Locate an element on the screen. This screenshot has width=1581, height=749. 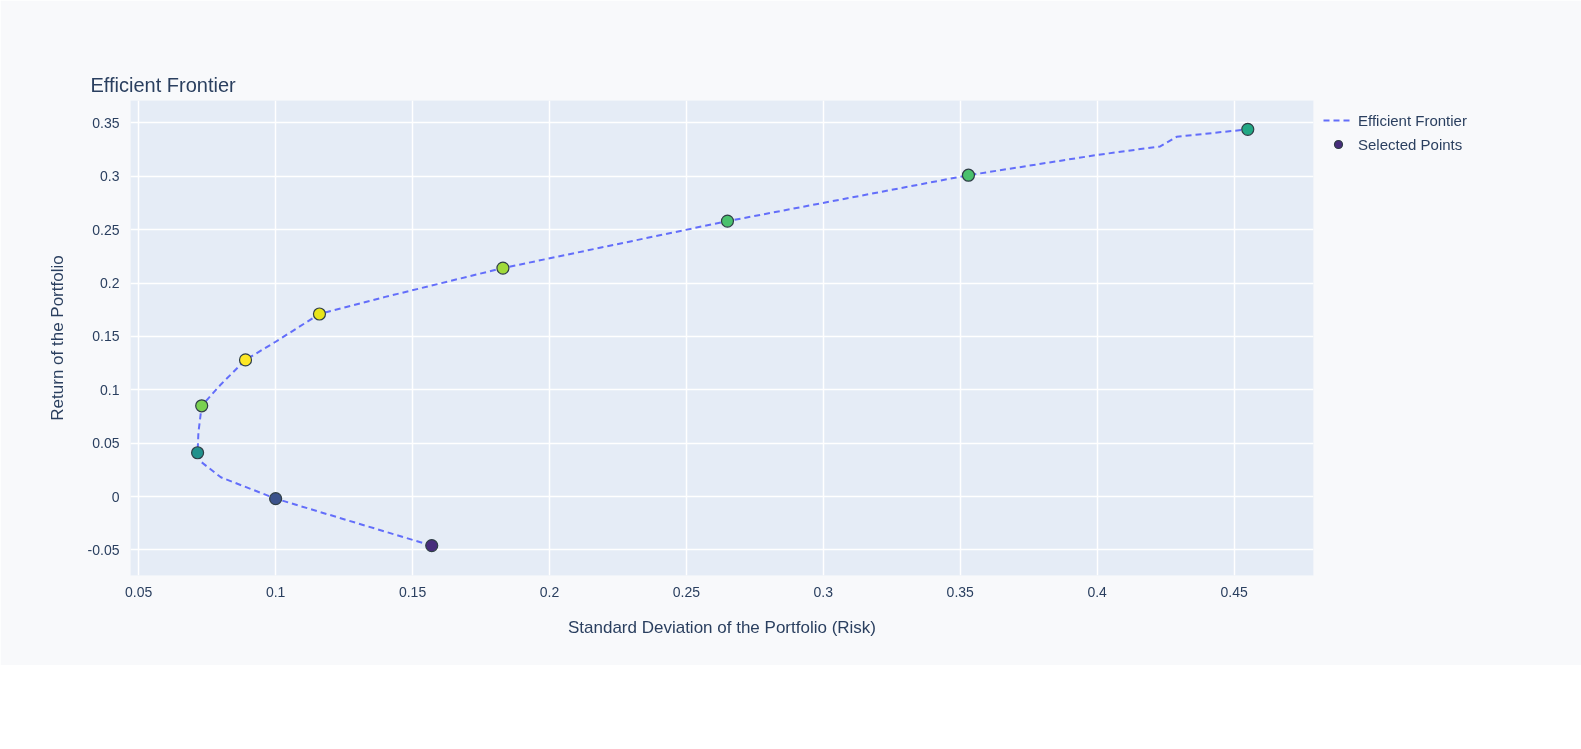
y-axis-title: Return of the Portfolio is located at coordinates (57, 338).